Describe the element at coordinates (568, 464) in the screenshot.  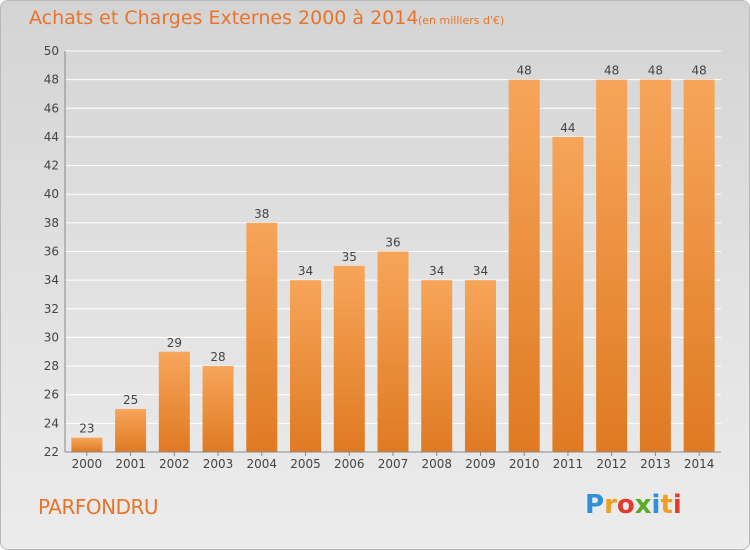
I see `x-tick-label: 2011` at that location.